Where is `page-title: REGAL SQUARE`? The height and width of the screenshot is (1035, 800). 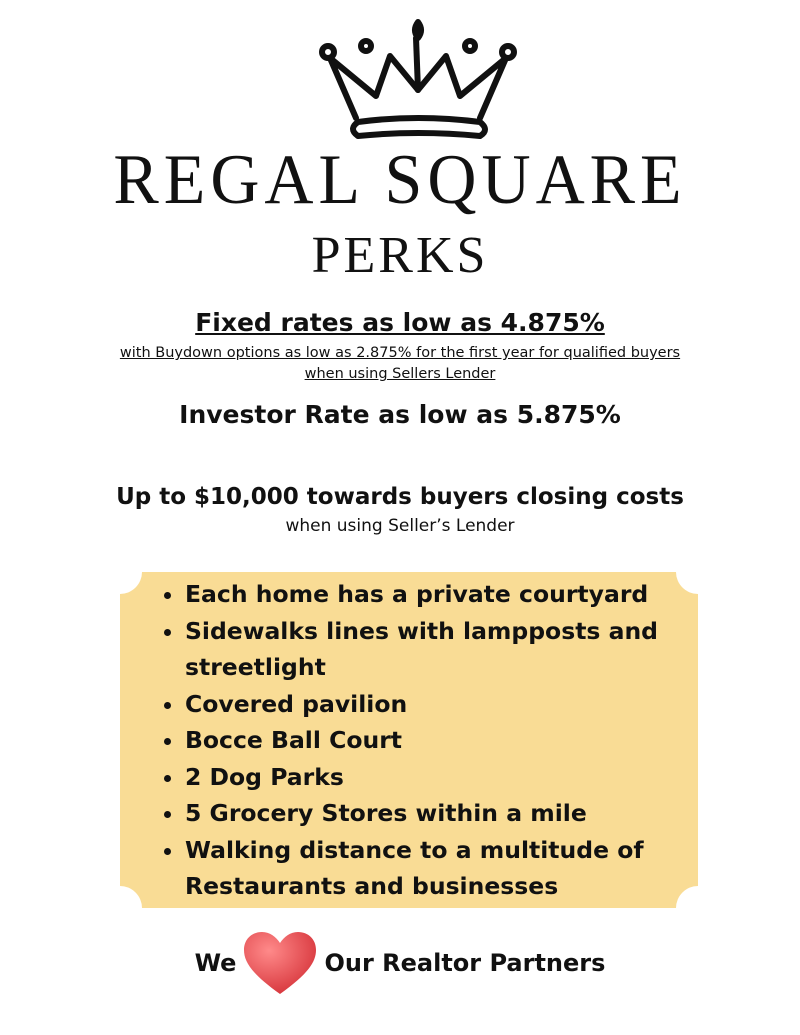
page-title: REGAL SQUARE is located at coordinates (400, 179).